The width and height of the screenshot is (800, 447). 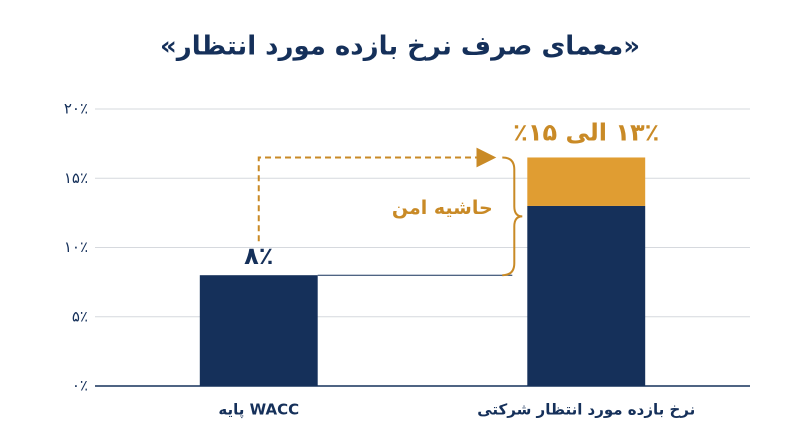 I want to click on annotation: حاشیه امن, so click(x=442, y=208).